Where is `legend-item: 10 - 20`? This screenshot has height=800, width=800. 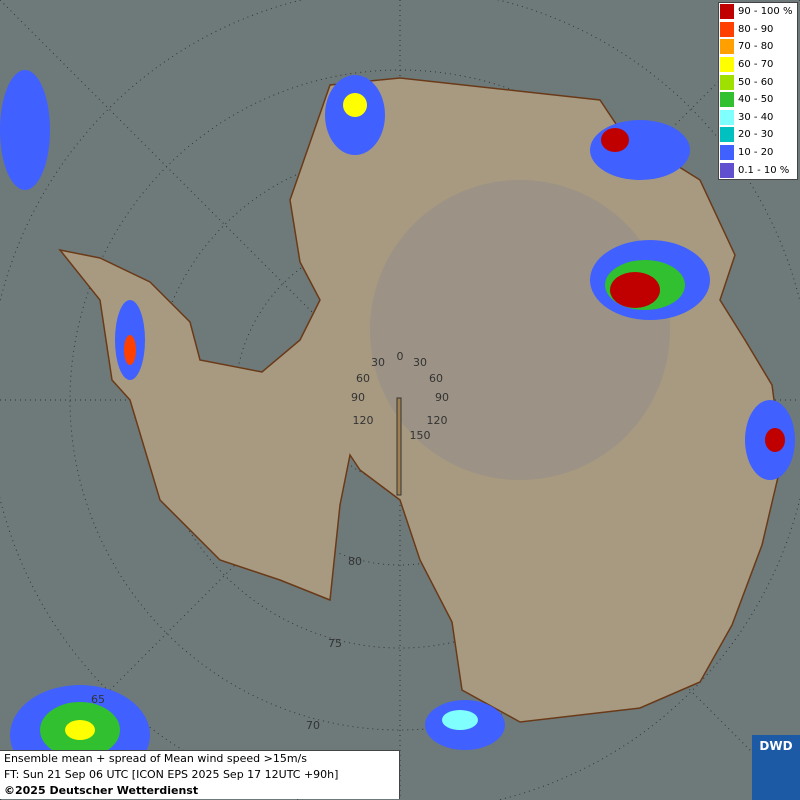
legend-item: 10 - 20 is located at coordinates (758, 153).